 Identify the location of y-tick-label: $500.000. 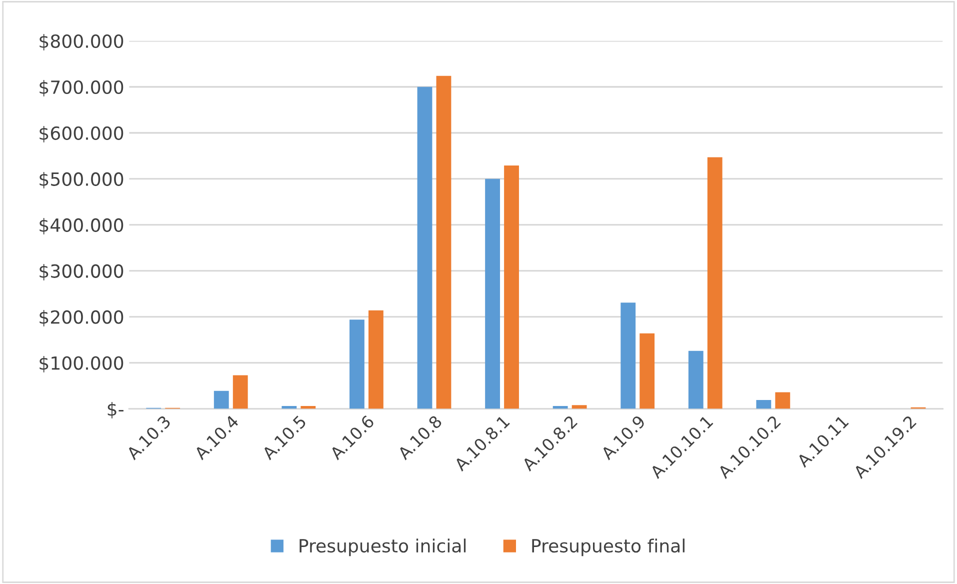
(82, 180).